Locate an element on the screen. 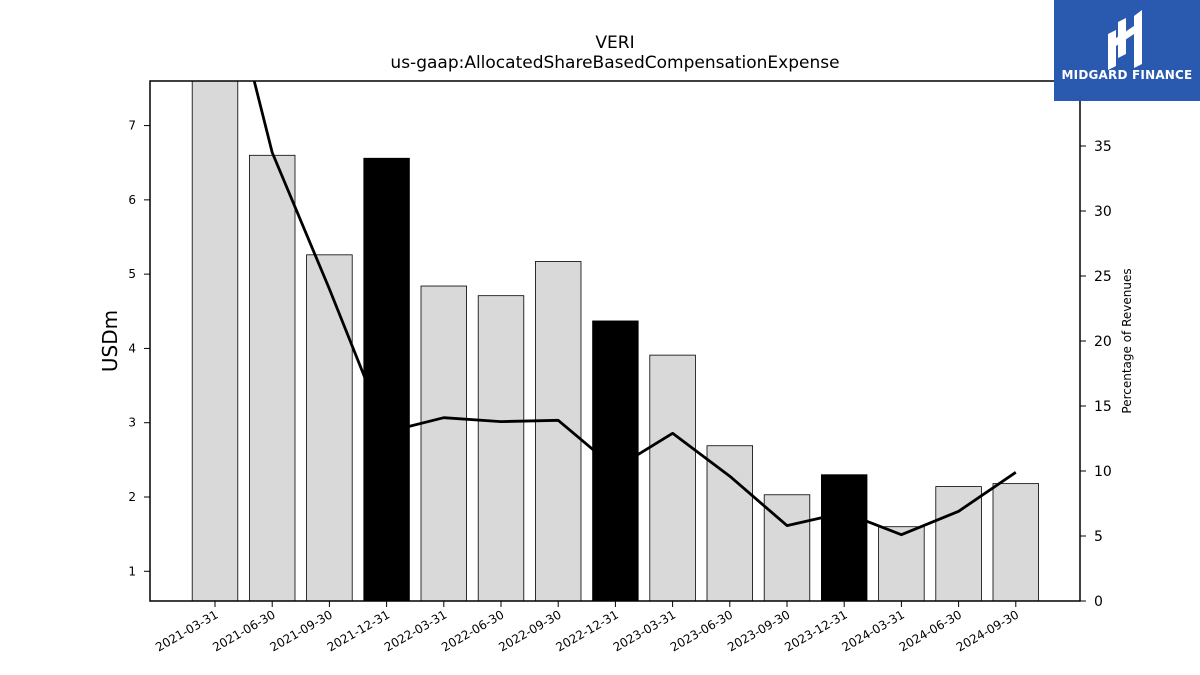 The image size is (1200, 675). x-tick-label: 2024-03-31 is located at coordinates (872, 630).